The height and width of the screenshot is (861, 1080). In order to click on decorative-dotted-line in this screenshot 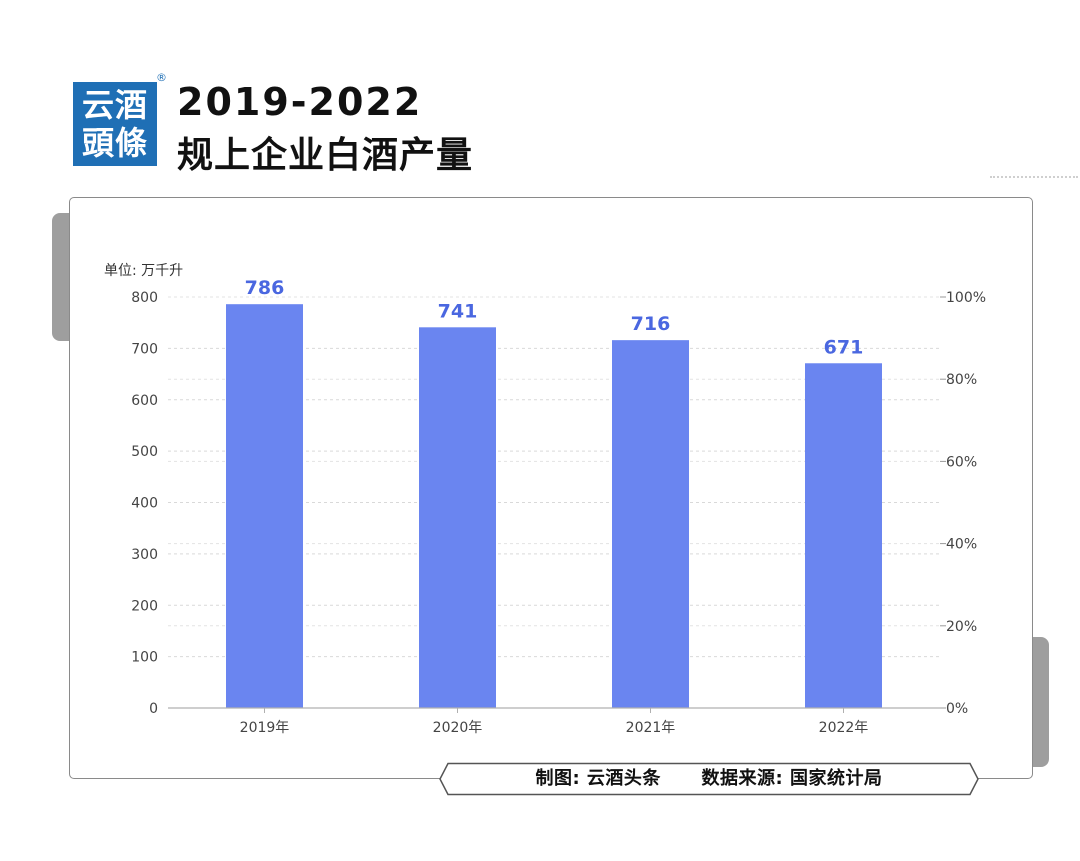, I will do `click(1034, 177)`.